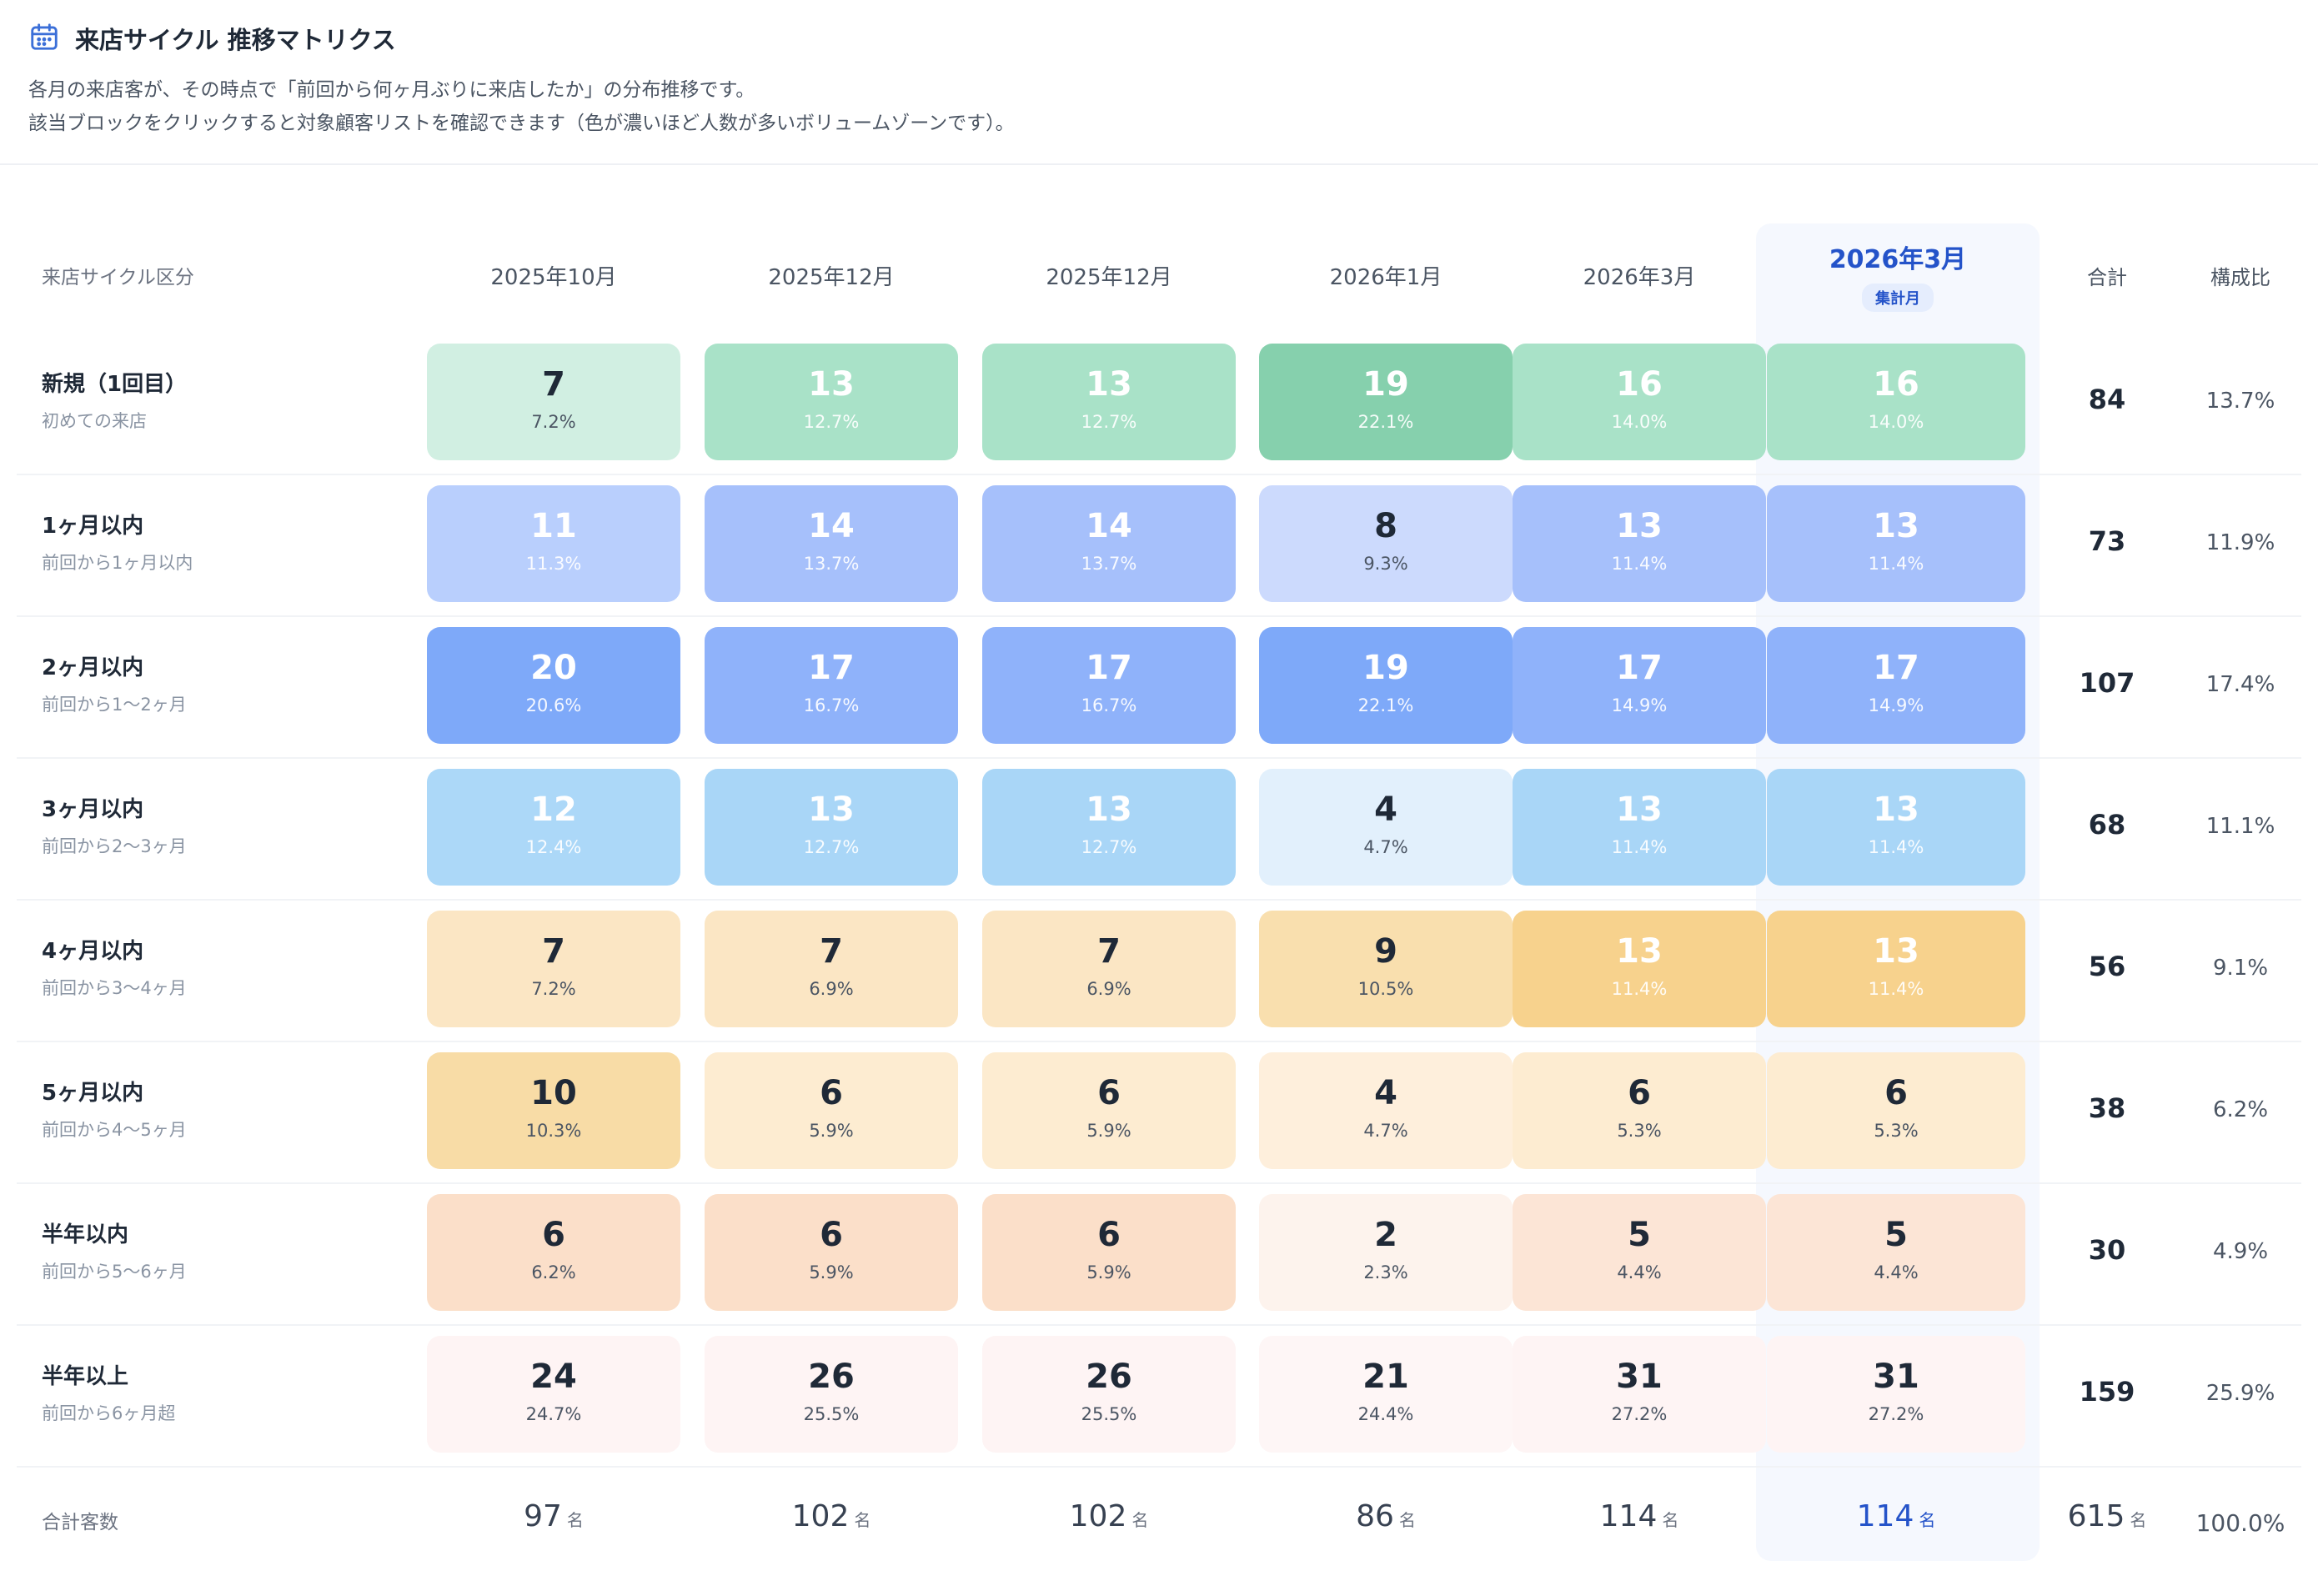  I want to click on footer-grand-total-value: 615, so click(2096, 1516).